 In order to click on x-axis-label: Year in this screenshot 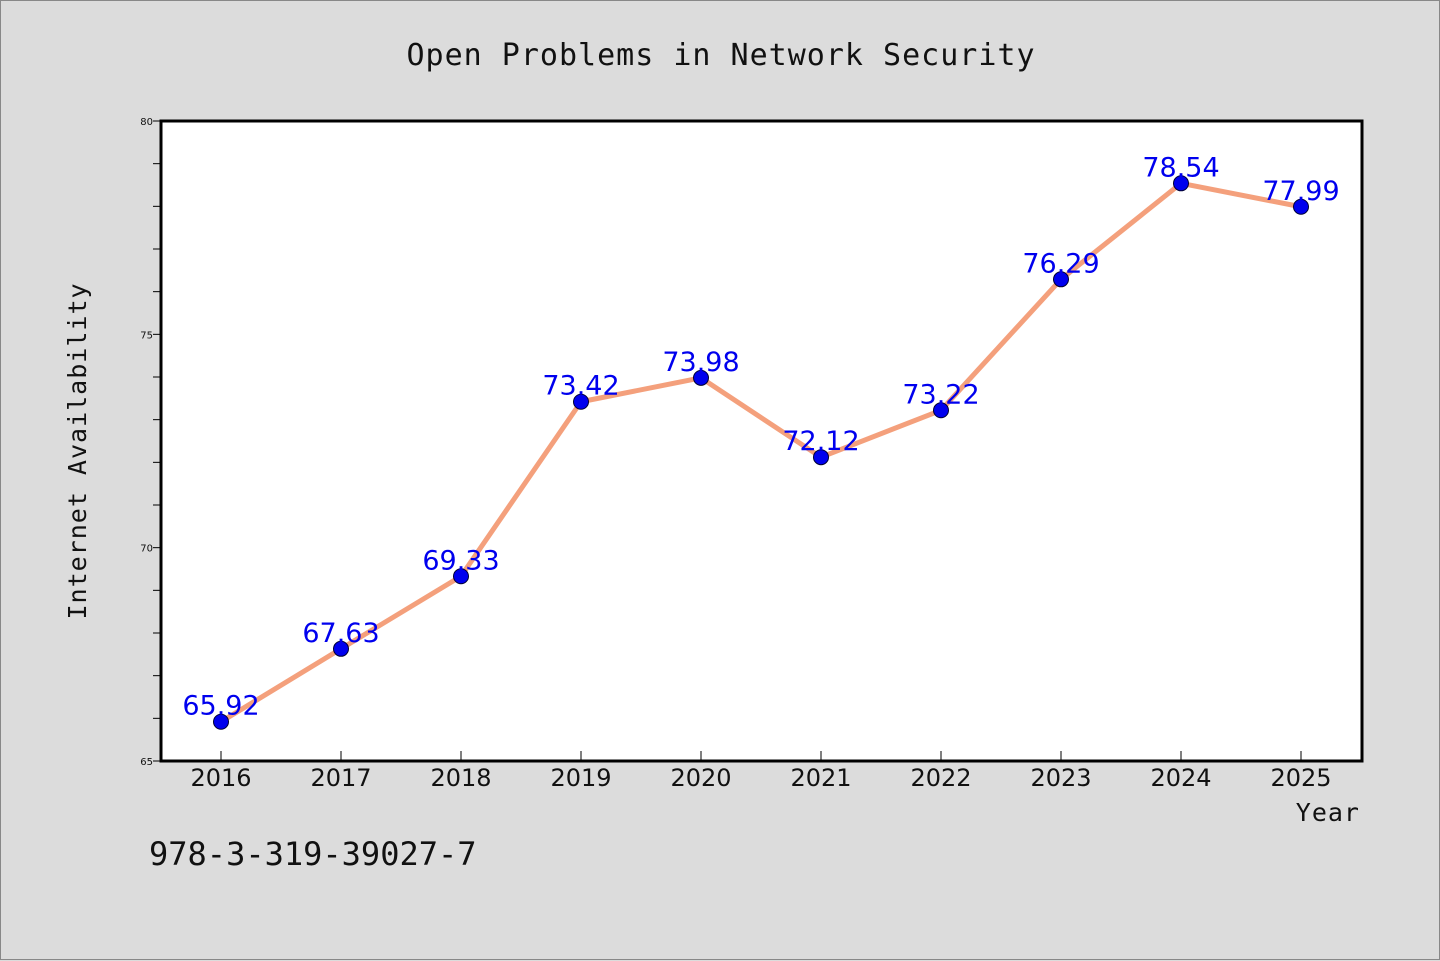, I will do `click(1328, 812)`.